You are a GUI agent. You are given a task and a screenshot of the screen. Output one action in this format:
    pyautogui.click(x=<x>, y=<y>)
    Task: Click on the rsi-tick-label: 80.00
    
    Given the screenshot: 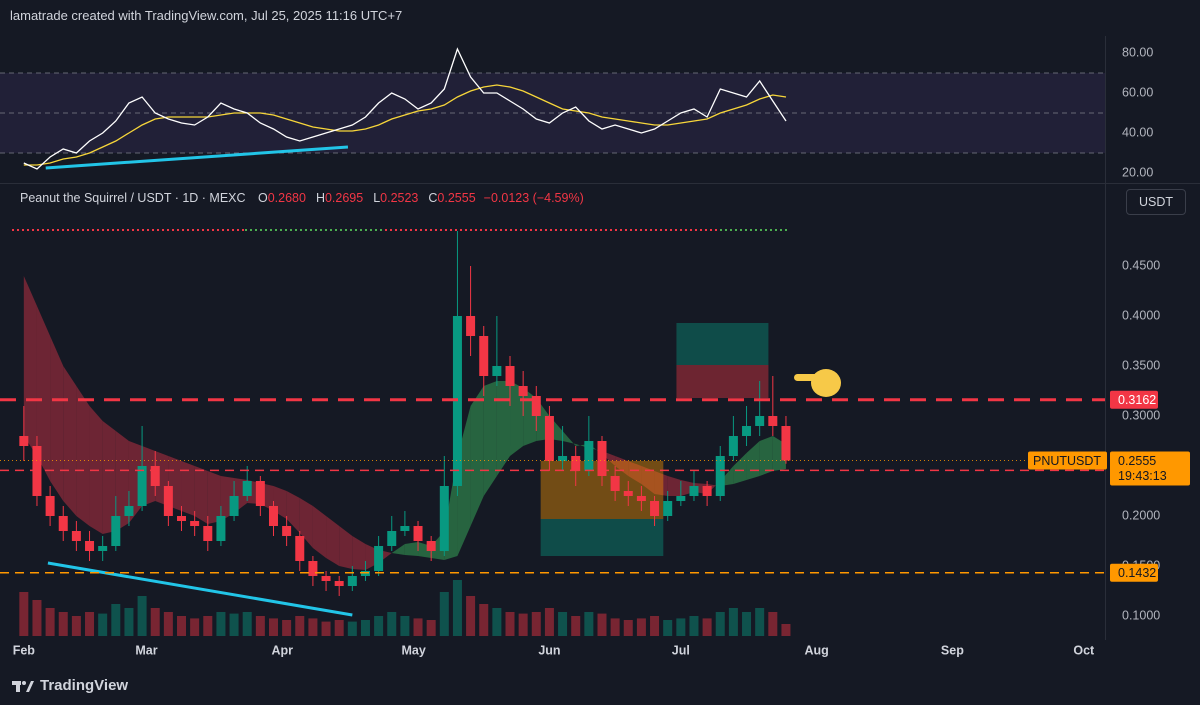 What is the action you would take?
    pyautogui.click(x=1137, y=52)
    